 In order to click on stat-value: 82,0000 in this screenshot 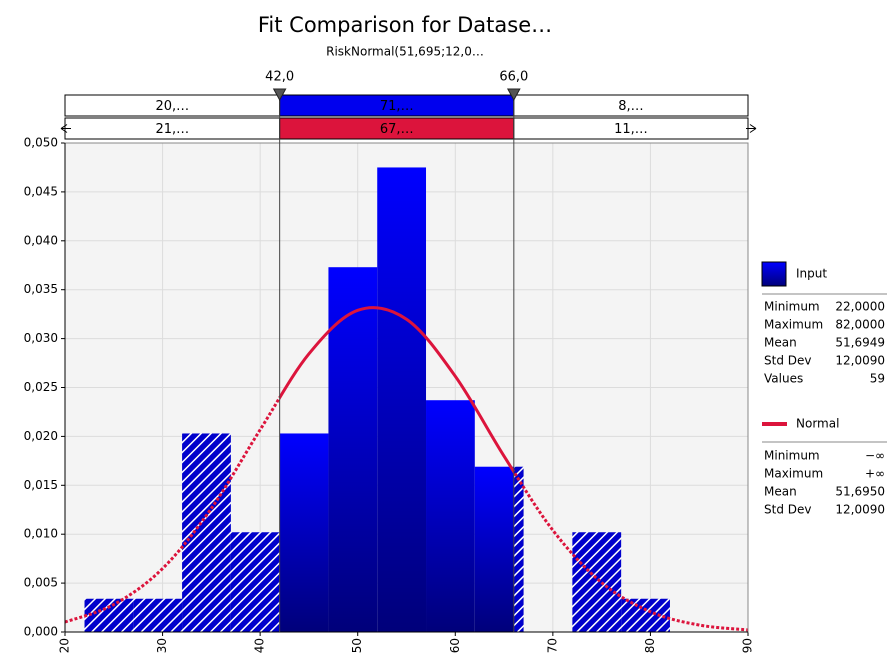, I will do `click(860, 325)`.